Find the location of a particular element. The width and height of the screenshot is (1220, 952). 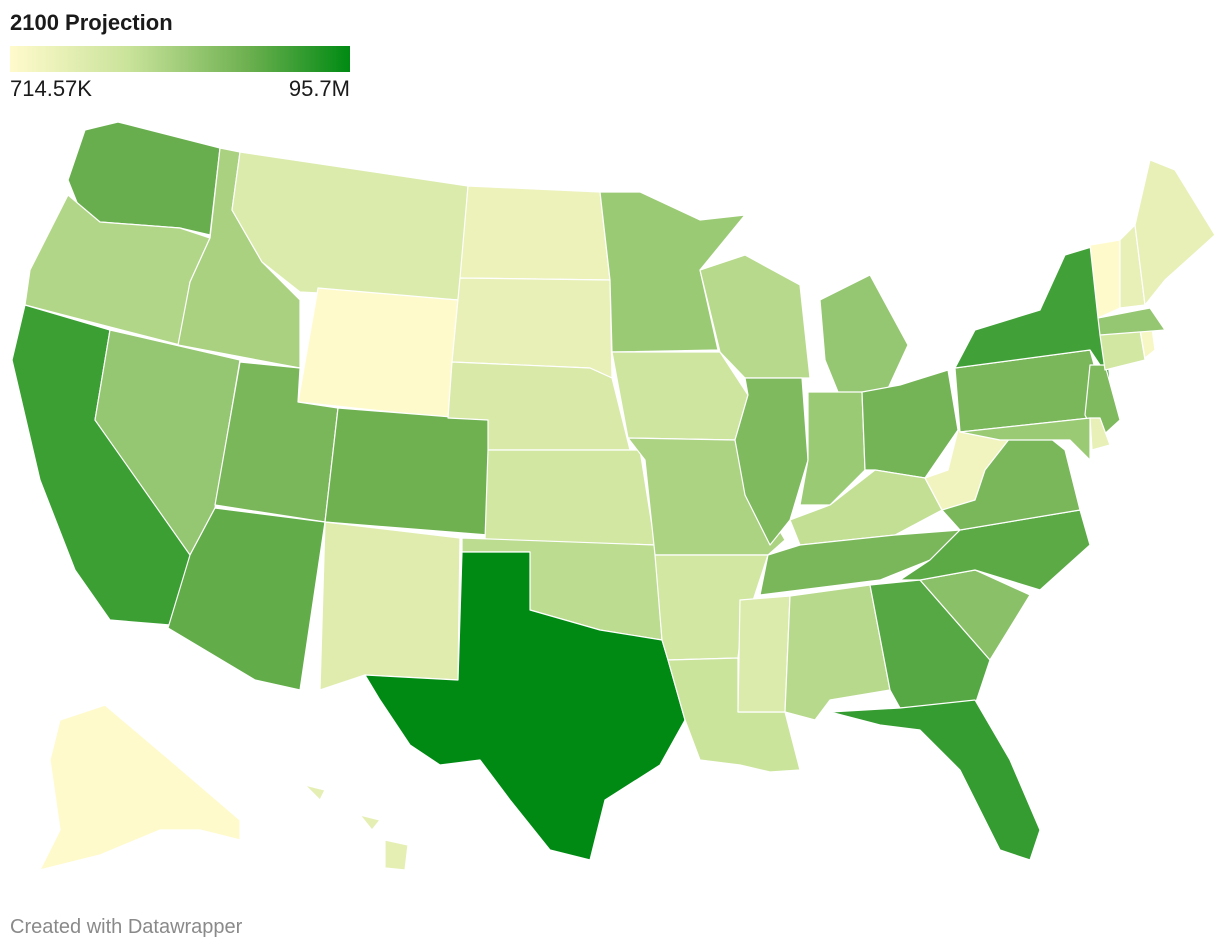

legend-max-label: 95.7M is located at coordinates (319, 88).